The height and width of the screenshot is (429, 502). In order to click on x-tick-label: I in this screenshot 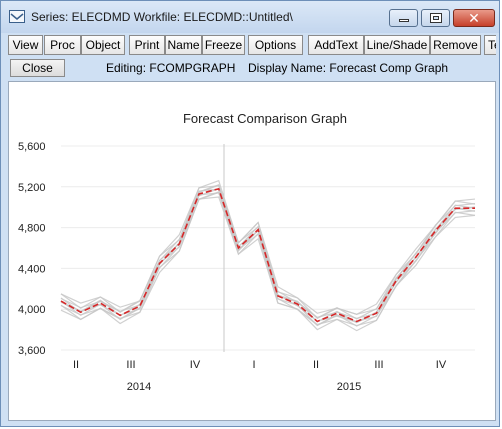, I will do `click(253, 365)`.